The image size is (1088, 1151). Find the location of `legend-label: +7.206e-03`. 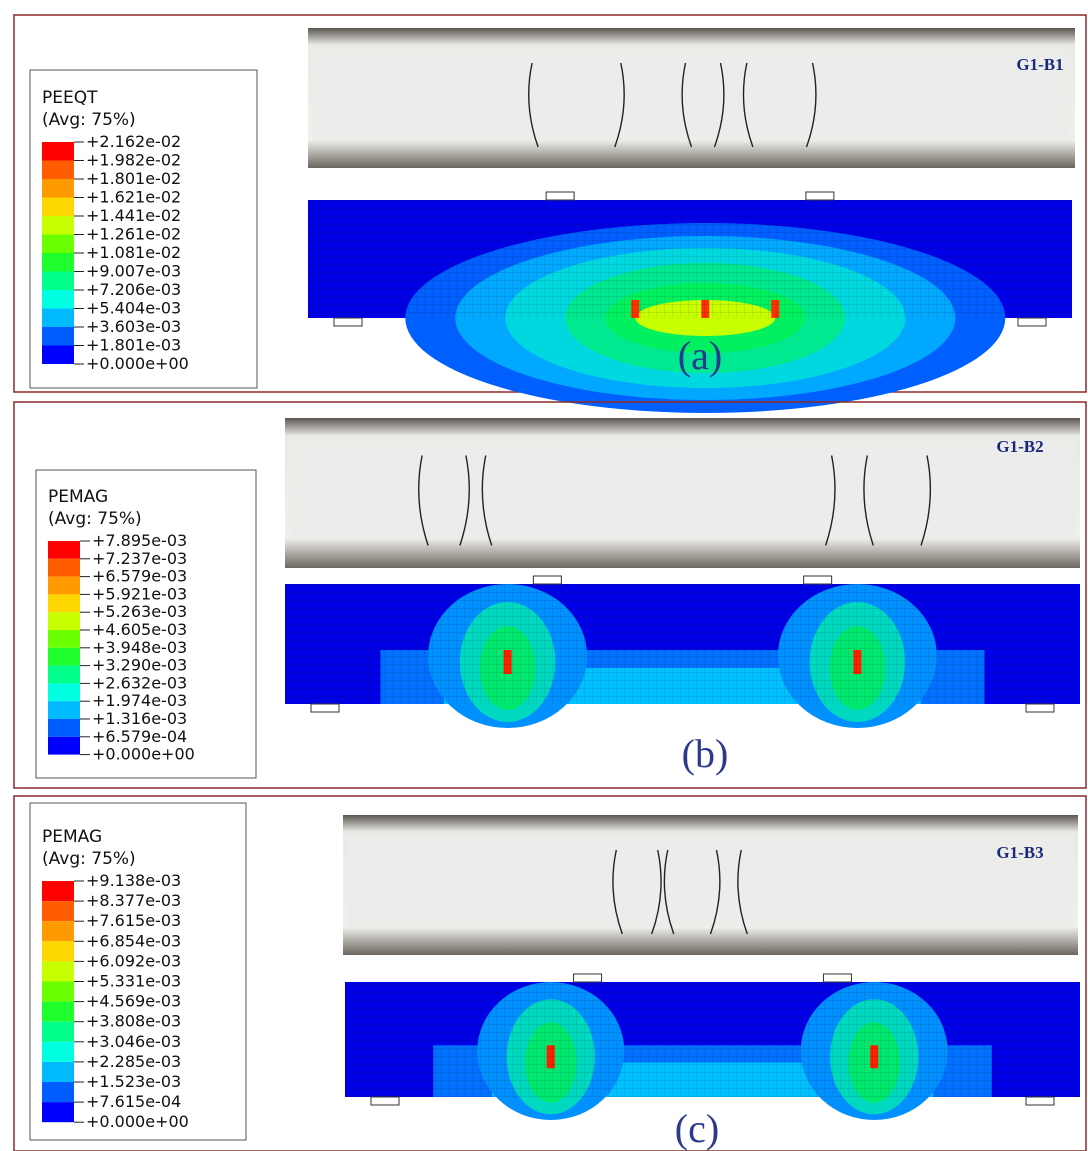

legend-label: +7.206e-03 is located at coordinates (133, 289).